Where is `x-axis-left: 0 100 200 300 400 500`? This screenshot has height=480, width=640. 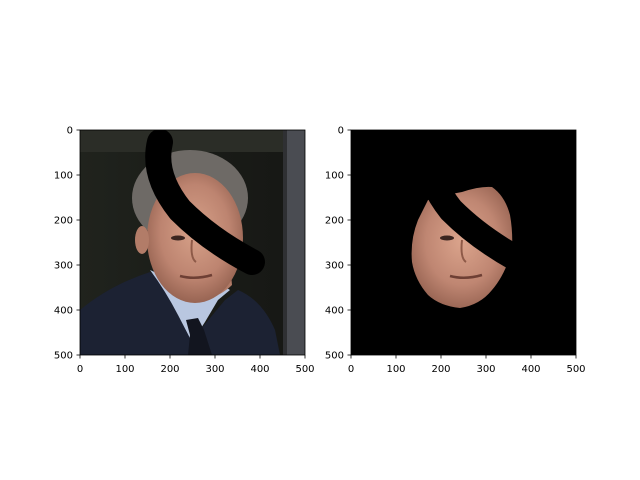
x-axis-left: 0 100 200 300 400 500 is located at coordinates (196, 365).